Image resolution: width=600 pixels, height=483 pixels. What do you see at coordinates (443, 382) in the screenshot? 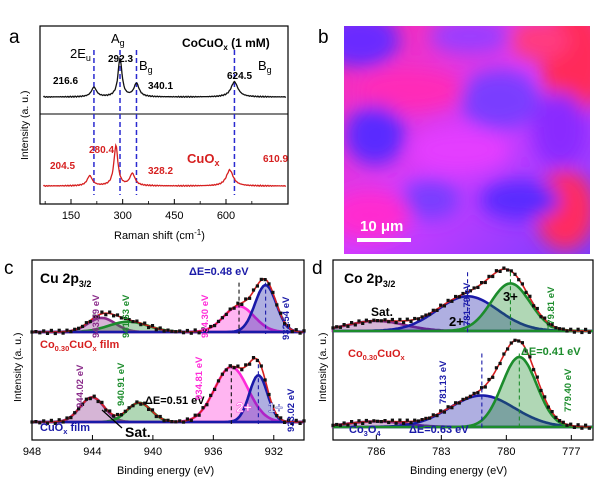
I see `co2p-label-781-13: 781.13 eV` at bounding box center [443, 382].